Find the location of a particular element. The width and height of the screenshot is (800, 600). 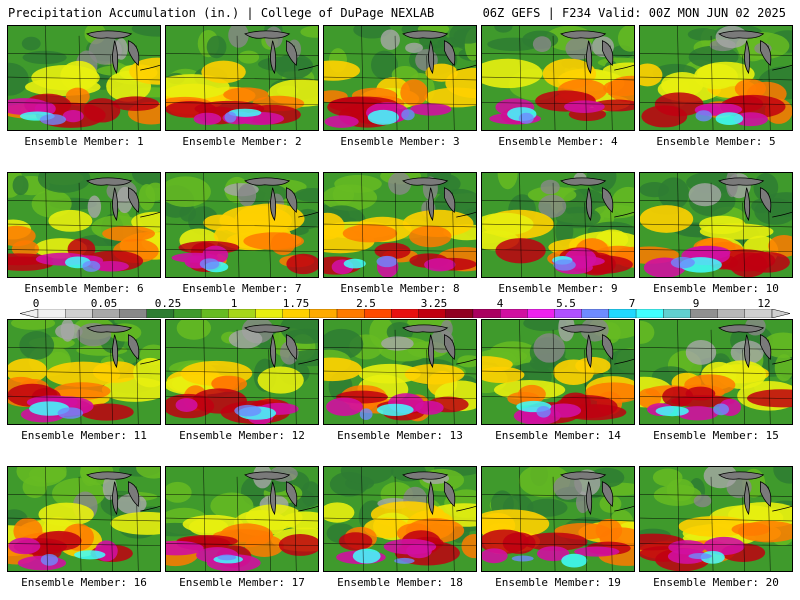

colorbar is located at coordinates (405, 313).